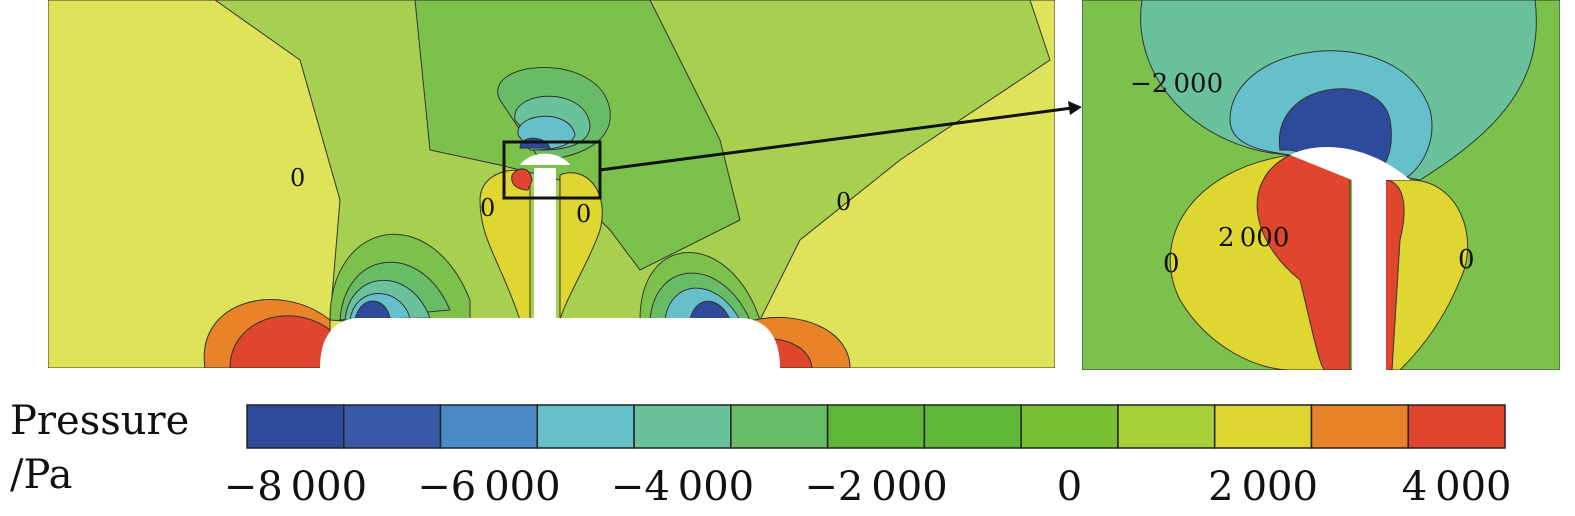 This screenshot has height=516, width=1575. I want to click on colorbar-title: Pressure, so click(100, 421).